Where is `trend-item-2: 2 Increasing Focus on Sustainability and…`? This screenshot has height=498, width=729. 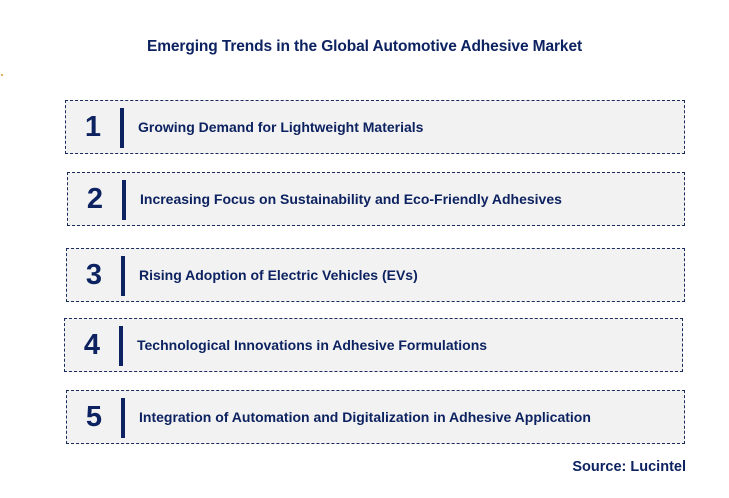
trend-item-2: 2 Increasing Focus on Sustainability and… is located at coordinates (376, 199).